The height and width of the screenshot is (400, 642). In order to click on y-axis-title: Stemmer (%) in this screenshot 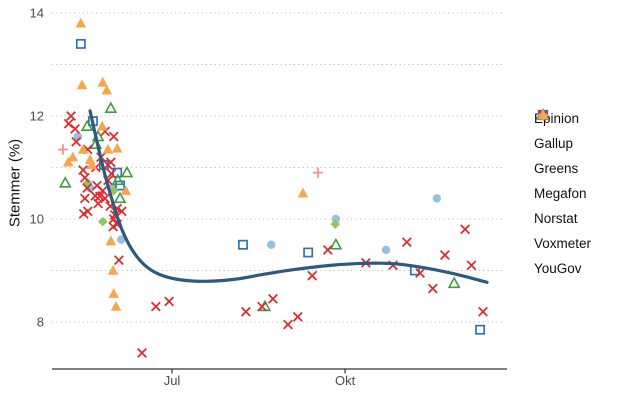, I will do `click(15, 183)`.